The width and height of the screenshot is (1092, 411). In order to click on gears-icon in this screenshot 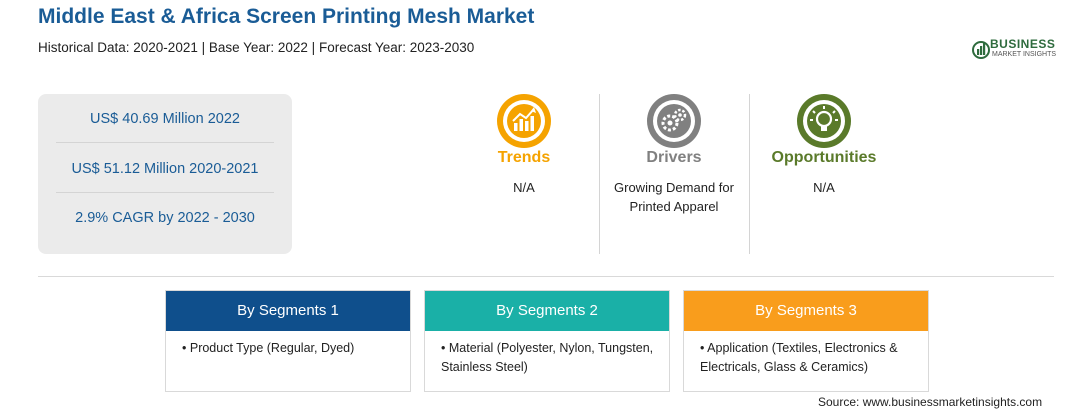, I will do `click(674, 121)`.